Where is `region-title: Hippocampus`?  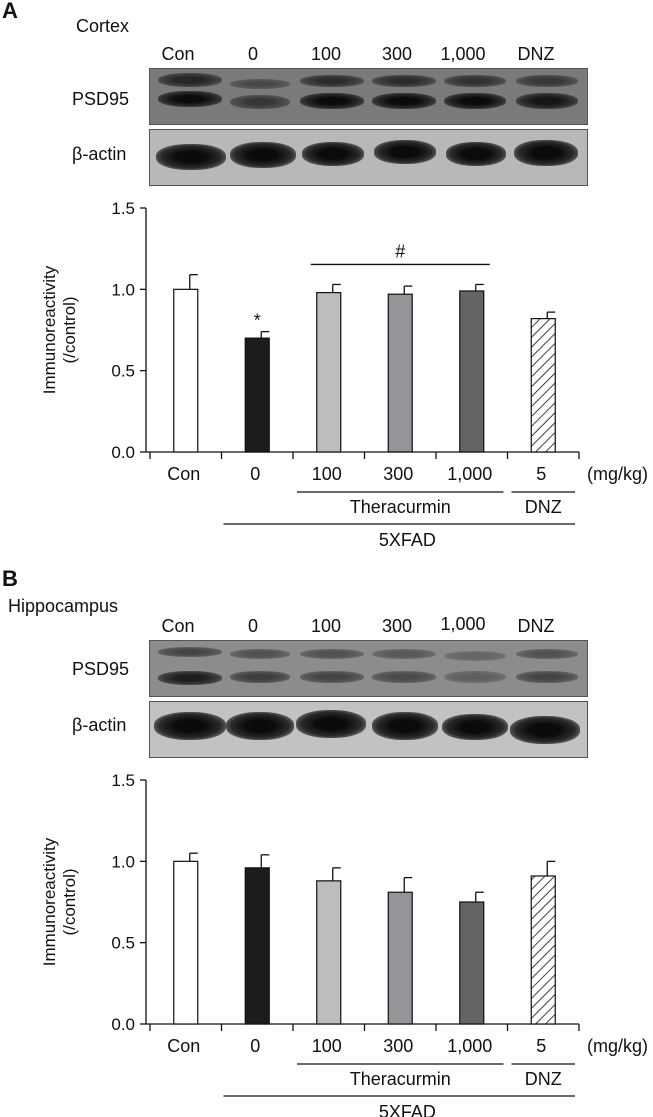
region-title: Hippocampus is located at coordinates (63, 606).